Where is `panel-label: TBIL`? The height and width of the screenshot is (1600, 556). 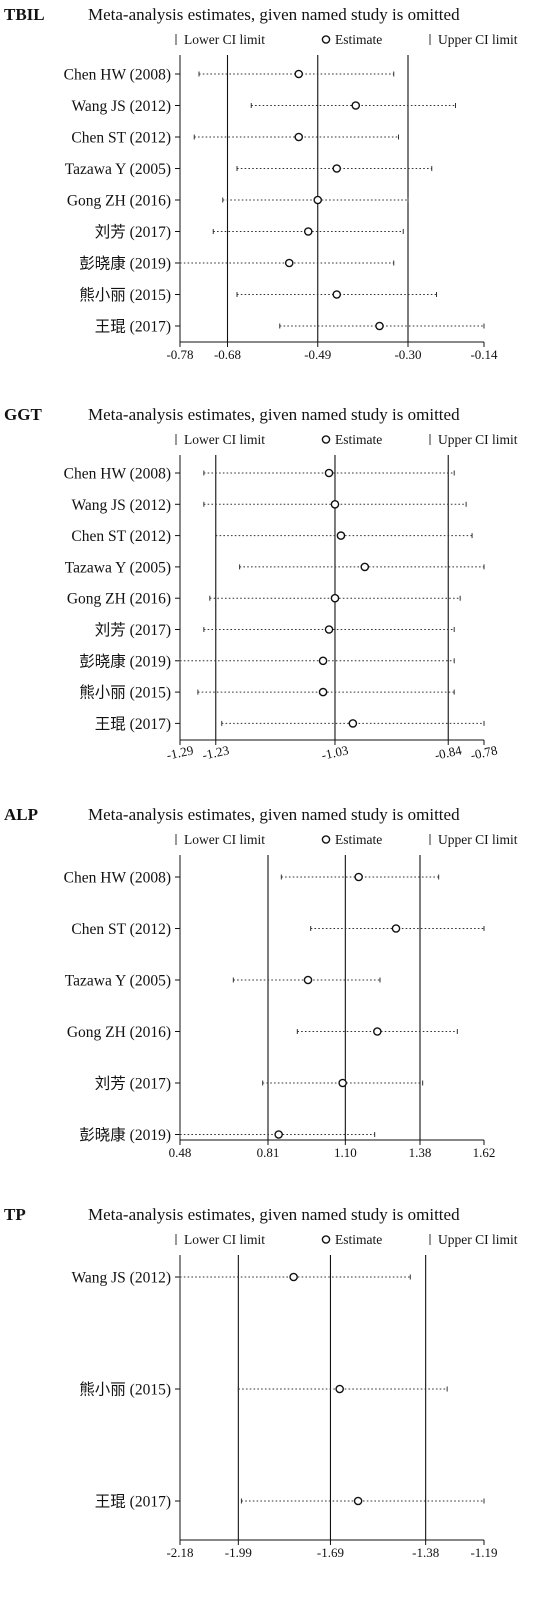 panel-label: TBIL is located at coordinates (24, 14).